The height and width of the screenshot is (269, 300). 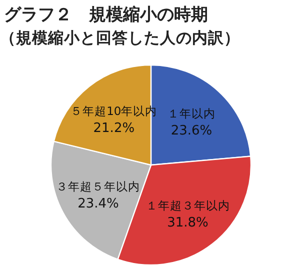 What do you see at coordinates (120, 38) in the screenshot?
I see `chart-subtitle: （規模縮小と回答した人の内訳）` at bounding box center [120, 38].